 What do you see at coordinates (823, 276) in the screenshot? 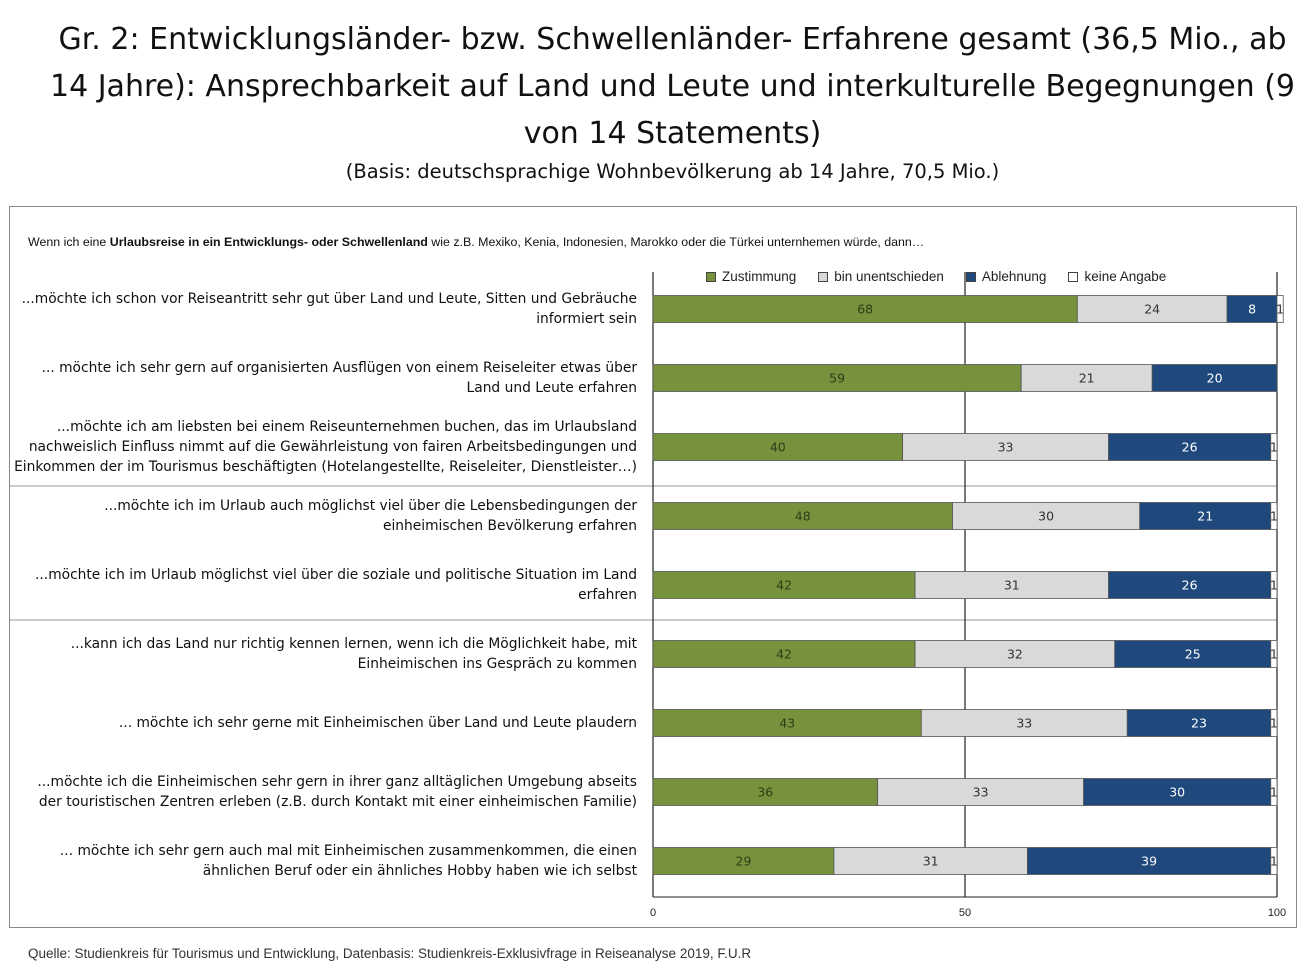
I see `legend-swatch-unentschieden` at bounding box center [823, 276].